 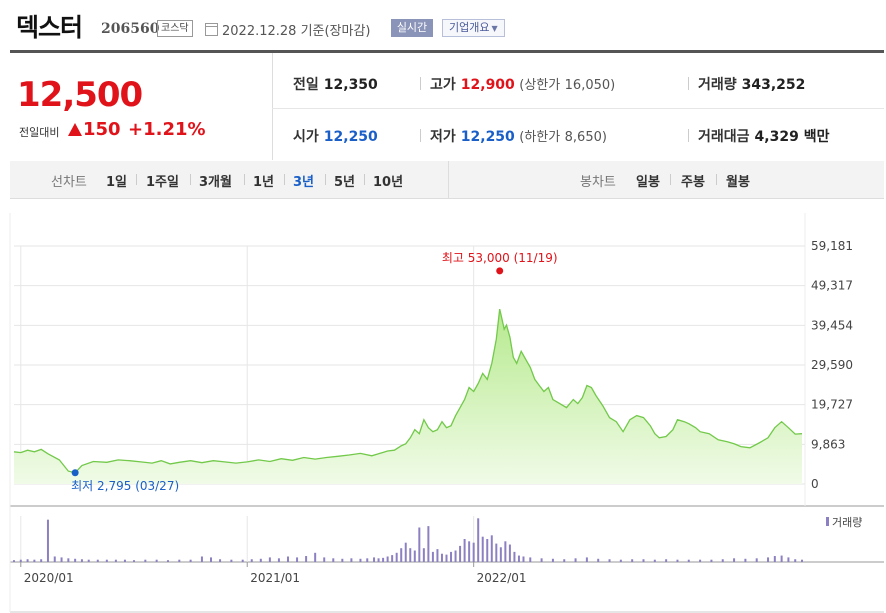 What do you see at coordinates (215, 182) in the screenshot?
I see `period-3m: 3개월` at bounding box center [215, 182].